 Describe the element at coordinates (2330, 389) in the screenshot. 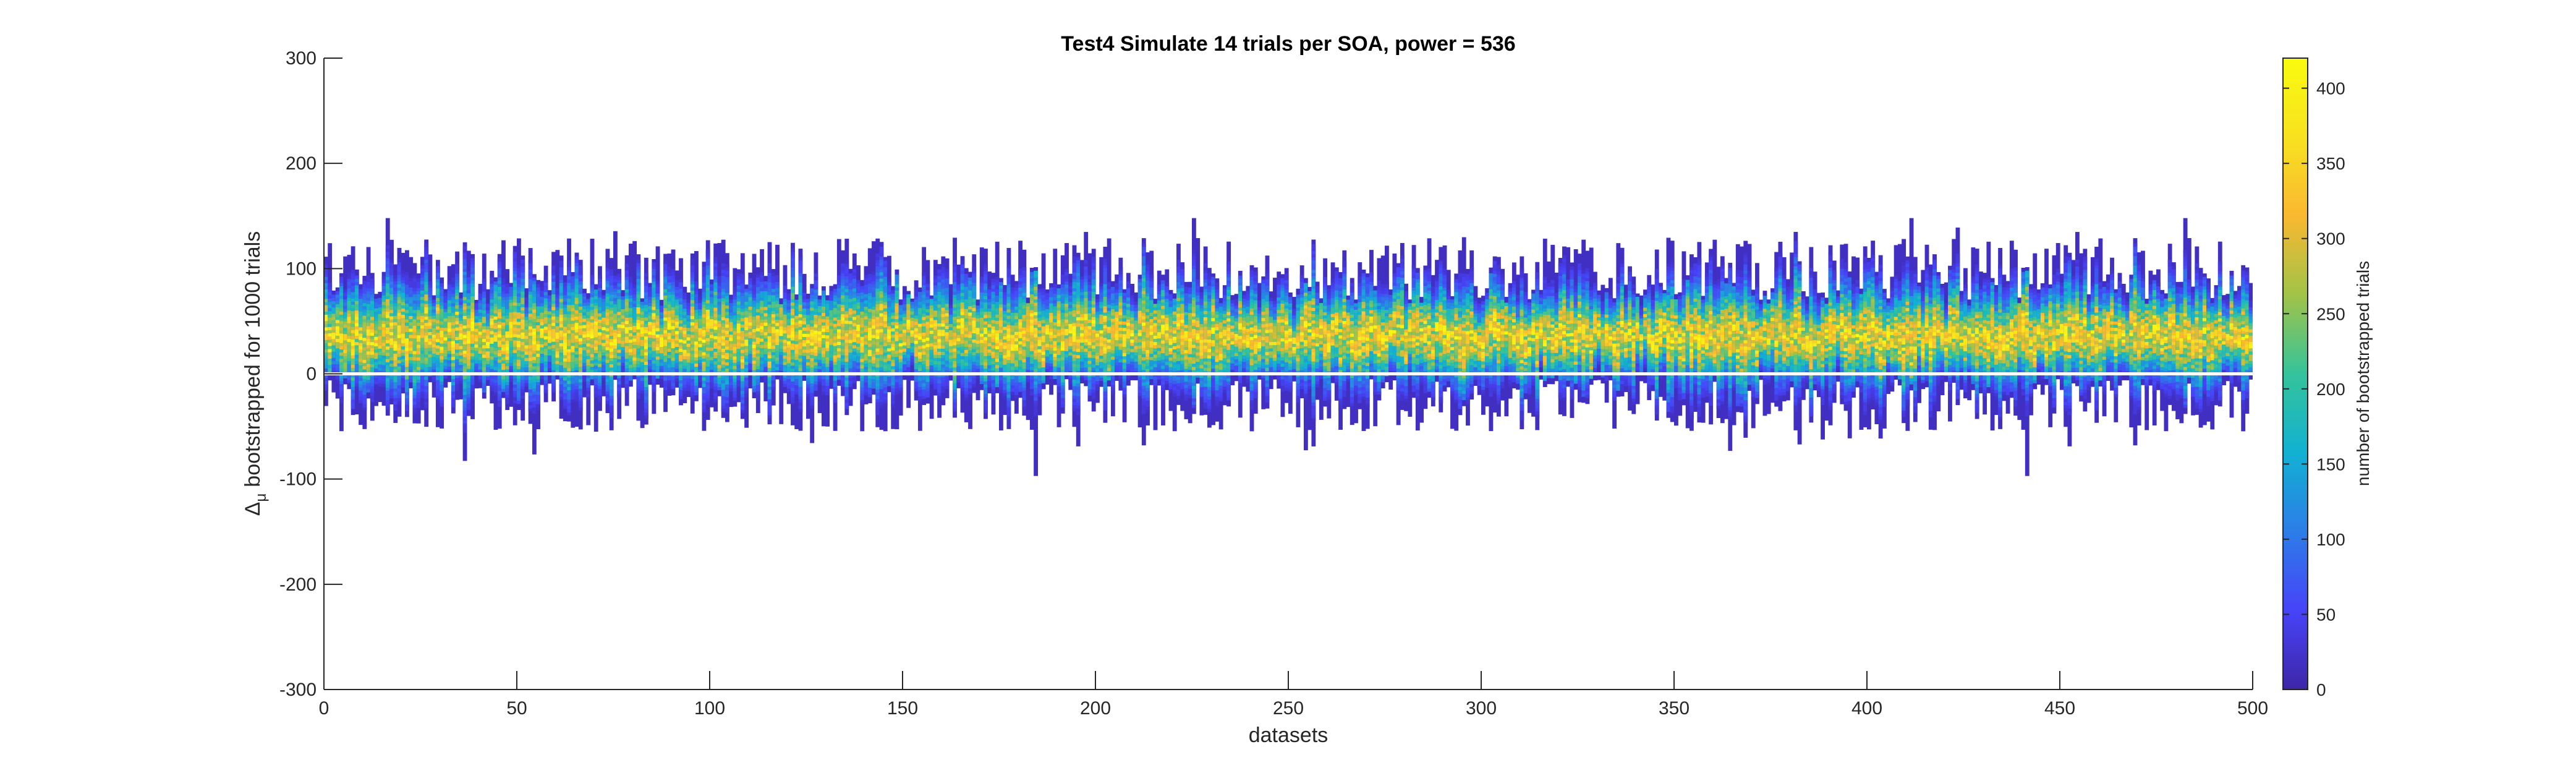

I see `colorbar-tick-label: 200` at that location.